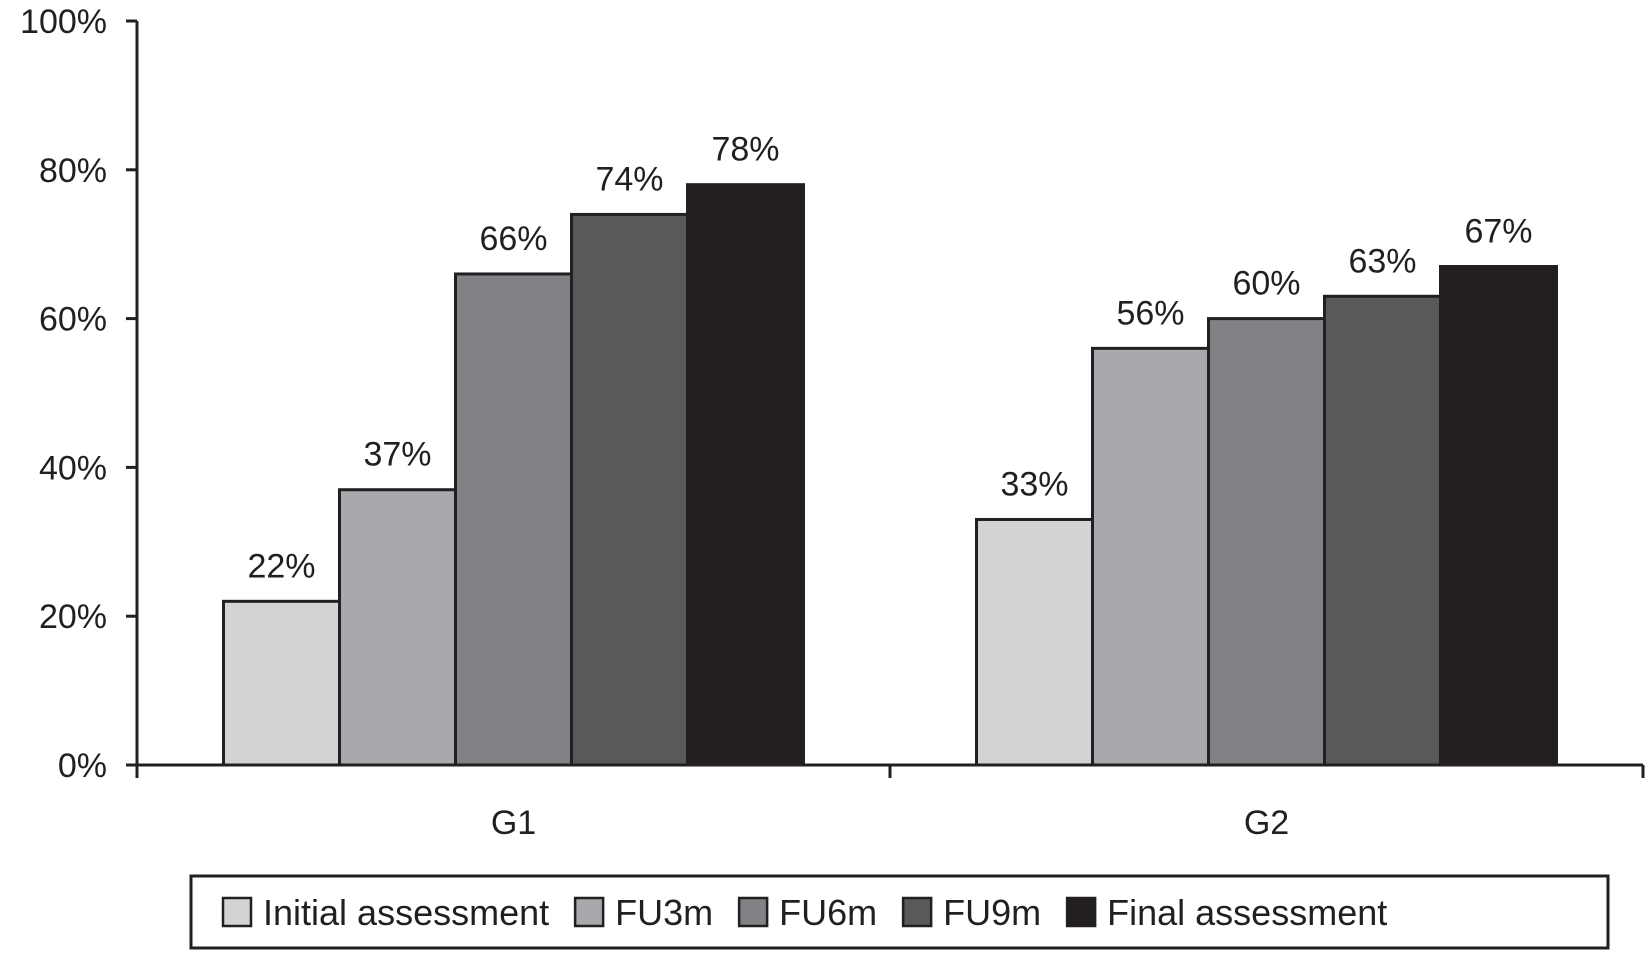 This screenshot has height=957, width=1645. I want to click on bar-value-label: 67%, so click(1498, 232).